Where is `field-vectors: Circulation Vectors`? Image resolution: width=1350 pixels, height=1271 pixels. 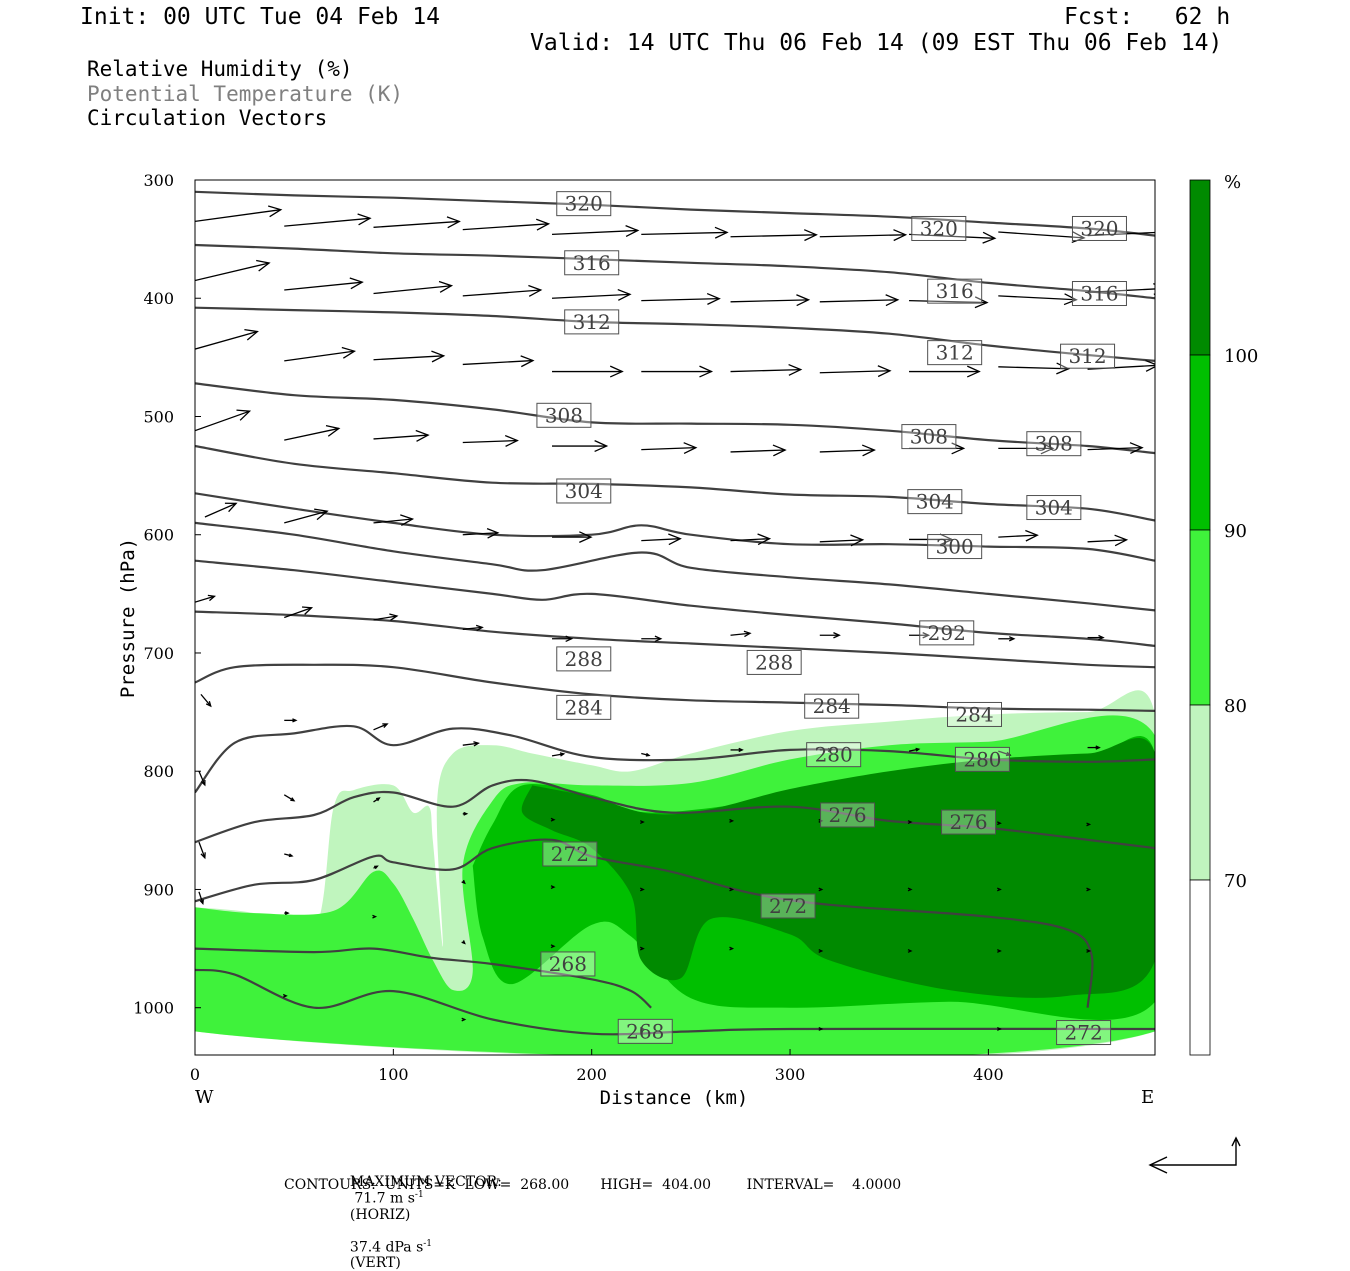
field-vectors: Circulation Vectors is located at coordinates (207, 118).